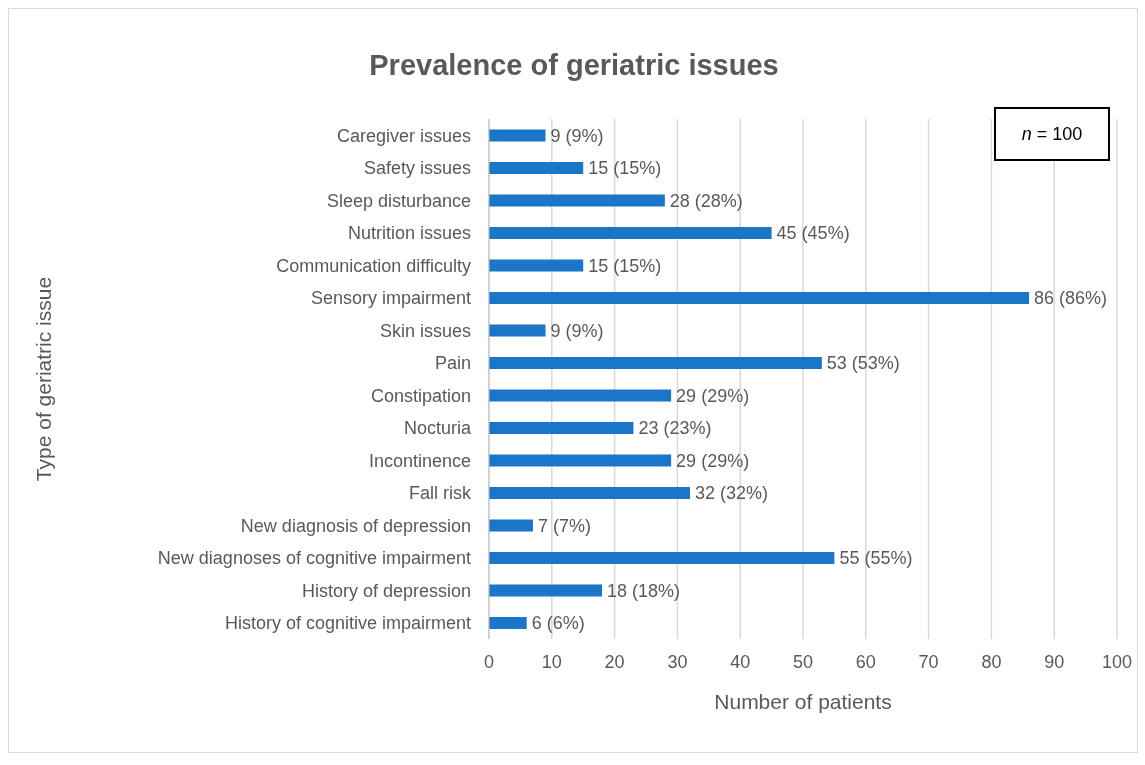  What do you see at coordinates (740, 661) in the screenshot?
I see `x-tick-label: 40` at bounding box center [740, 661].